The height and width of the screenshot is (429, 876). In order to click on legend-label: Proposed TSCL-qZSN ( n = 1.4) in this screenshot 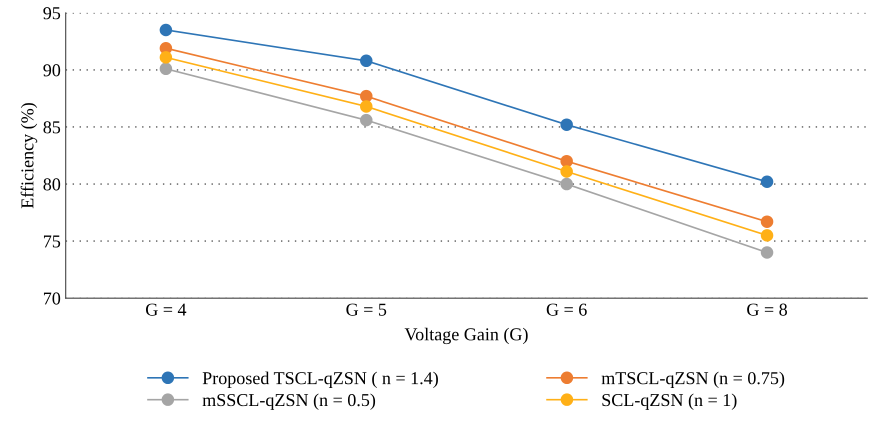, I will do `click(320, 380)`.